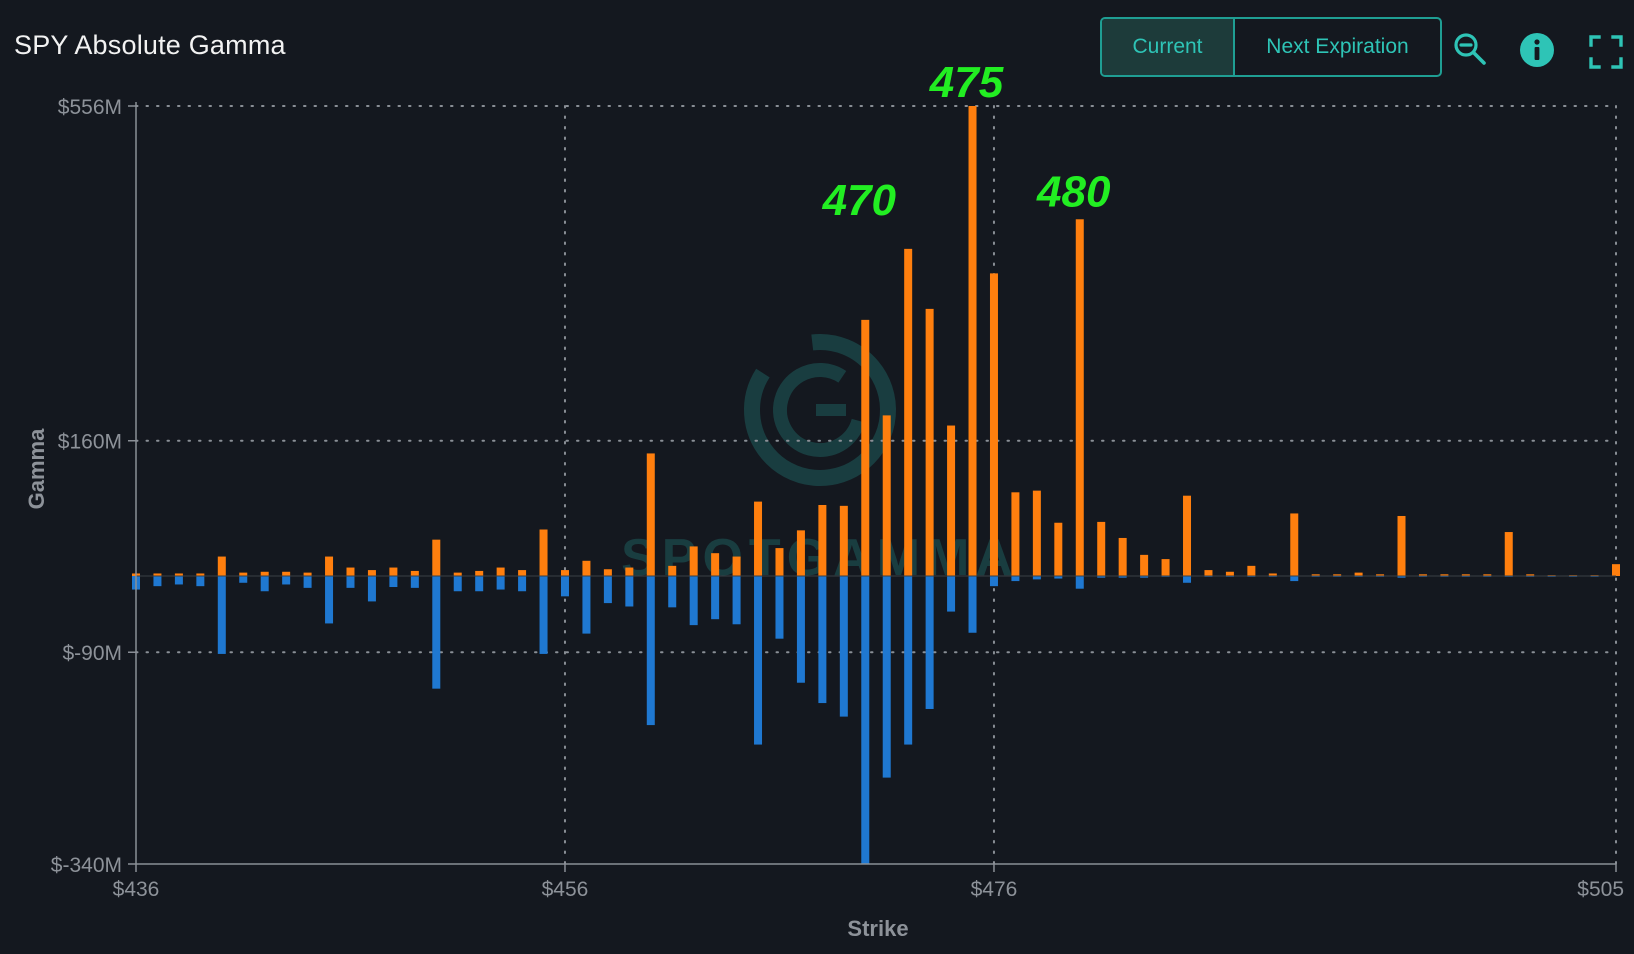 This screenshot has height=954, width=1634. What do you see at coordinates (86, 865) in the screenshot?
I see `y-tick-label: $-340M` at bounding box center [86, 865].